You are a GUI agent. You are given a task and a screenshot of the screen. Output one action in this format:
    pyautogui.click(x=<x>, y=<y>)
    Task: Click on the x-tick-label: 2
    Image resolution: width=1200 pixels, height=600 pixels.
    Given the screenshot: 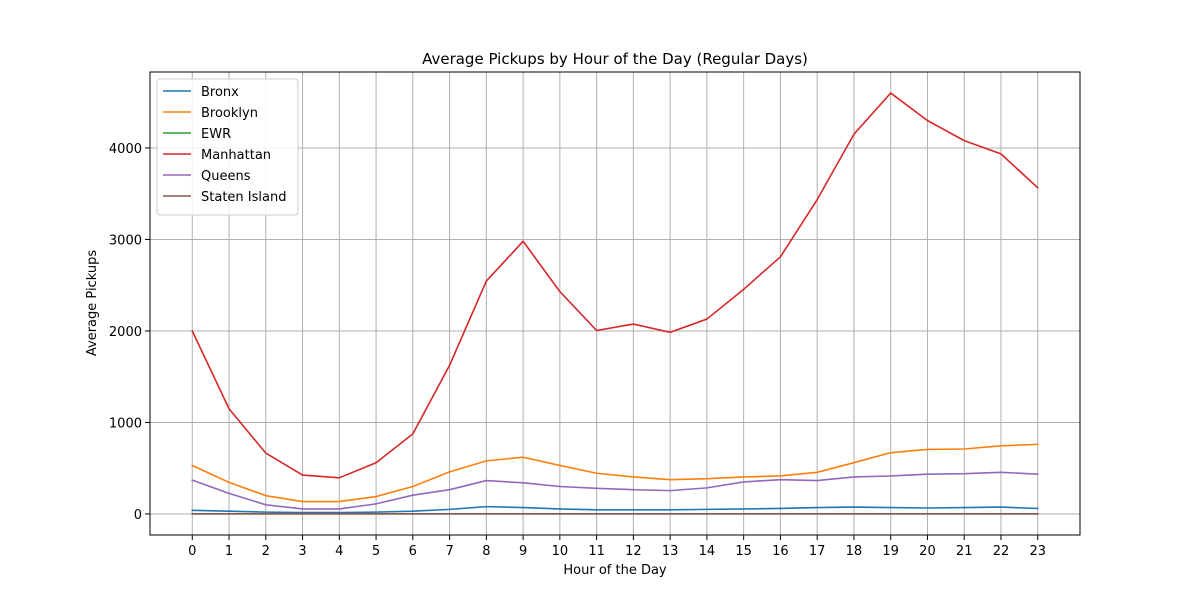 What is the action you would take?
    pyautogui.click(x=266, y=551)
    